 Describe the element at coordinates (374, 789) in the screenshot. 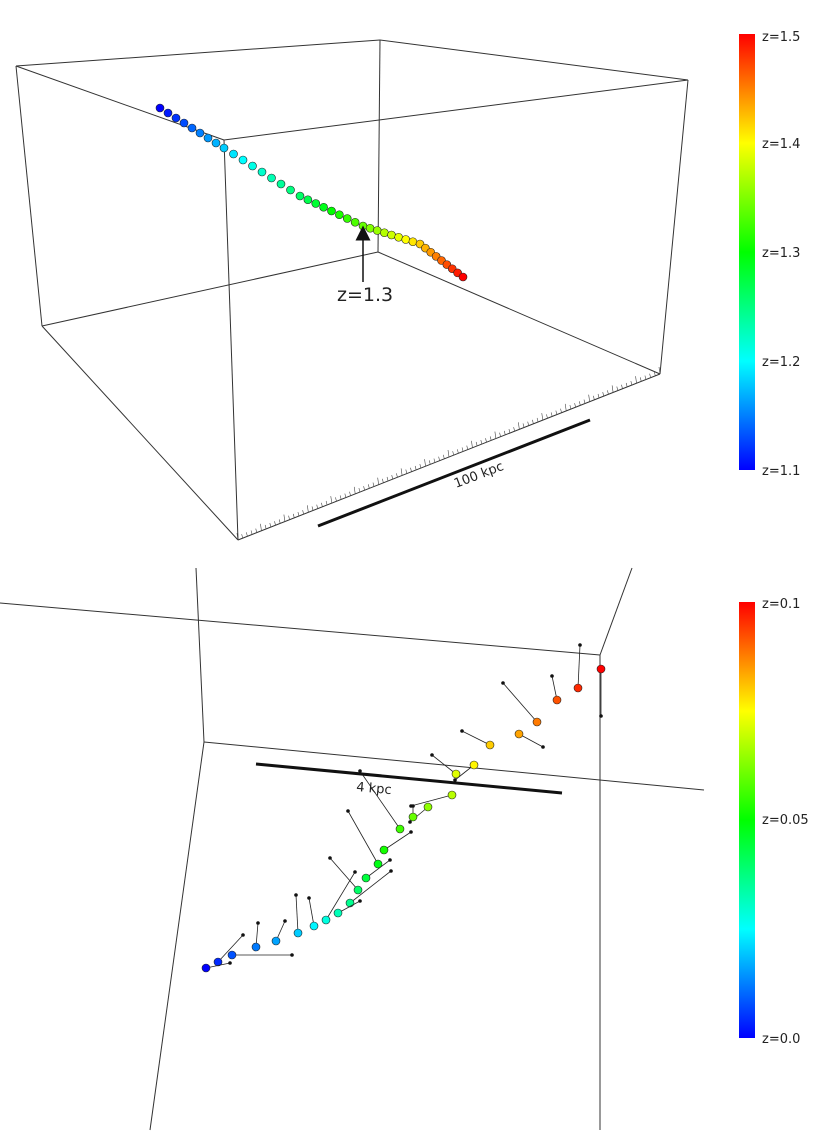

I see `bottom-scale-bar-label: 4 kpc` at that location.